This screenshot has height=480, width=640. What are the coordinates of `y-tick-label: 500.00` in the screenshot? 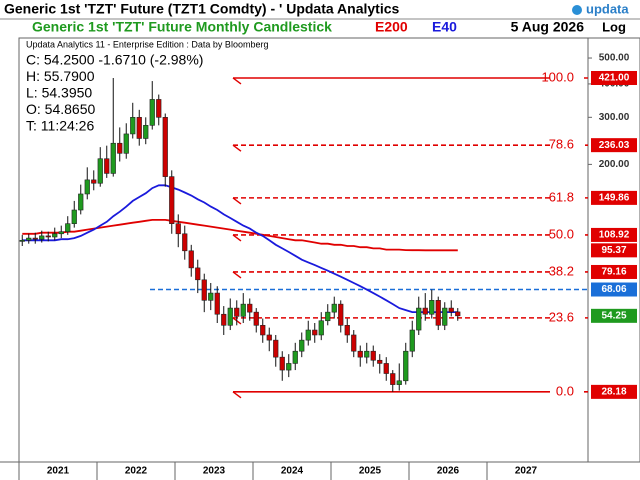 It's located at (614, 58).